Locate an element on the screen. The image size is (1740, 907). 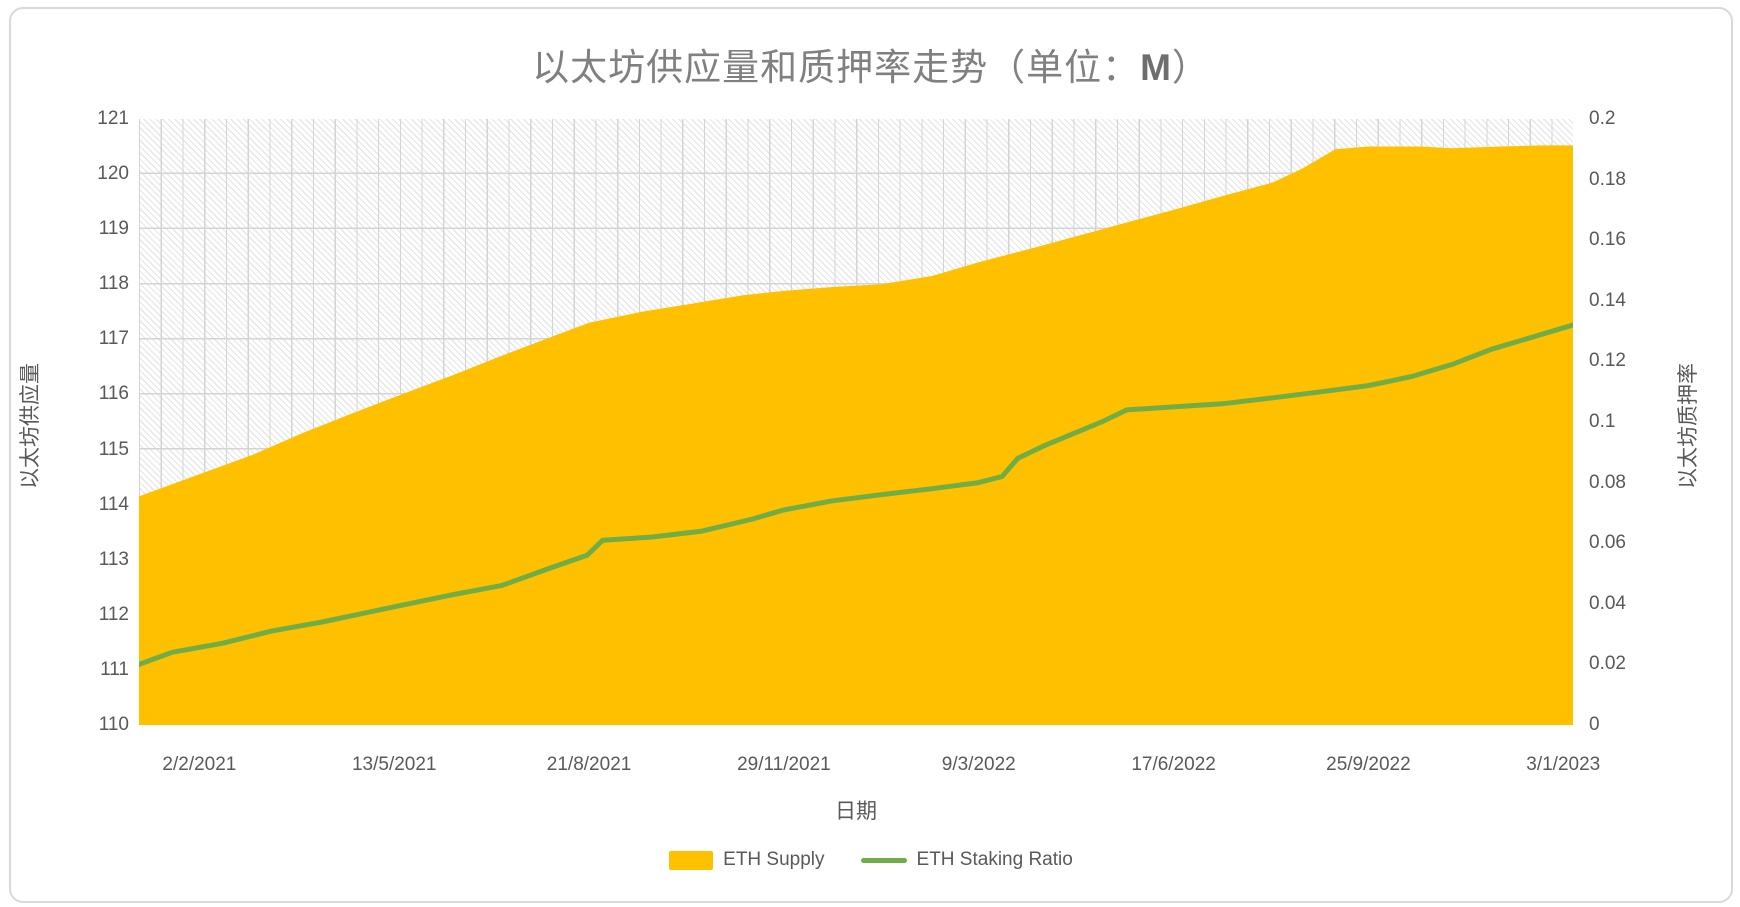
y-right-tick-label: 0.18 is located at coordinates (1607, 179).